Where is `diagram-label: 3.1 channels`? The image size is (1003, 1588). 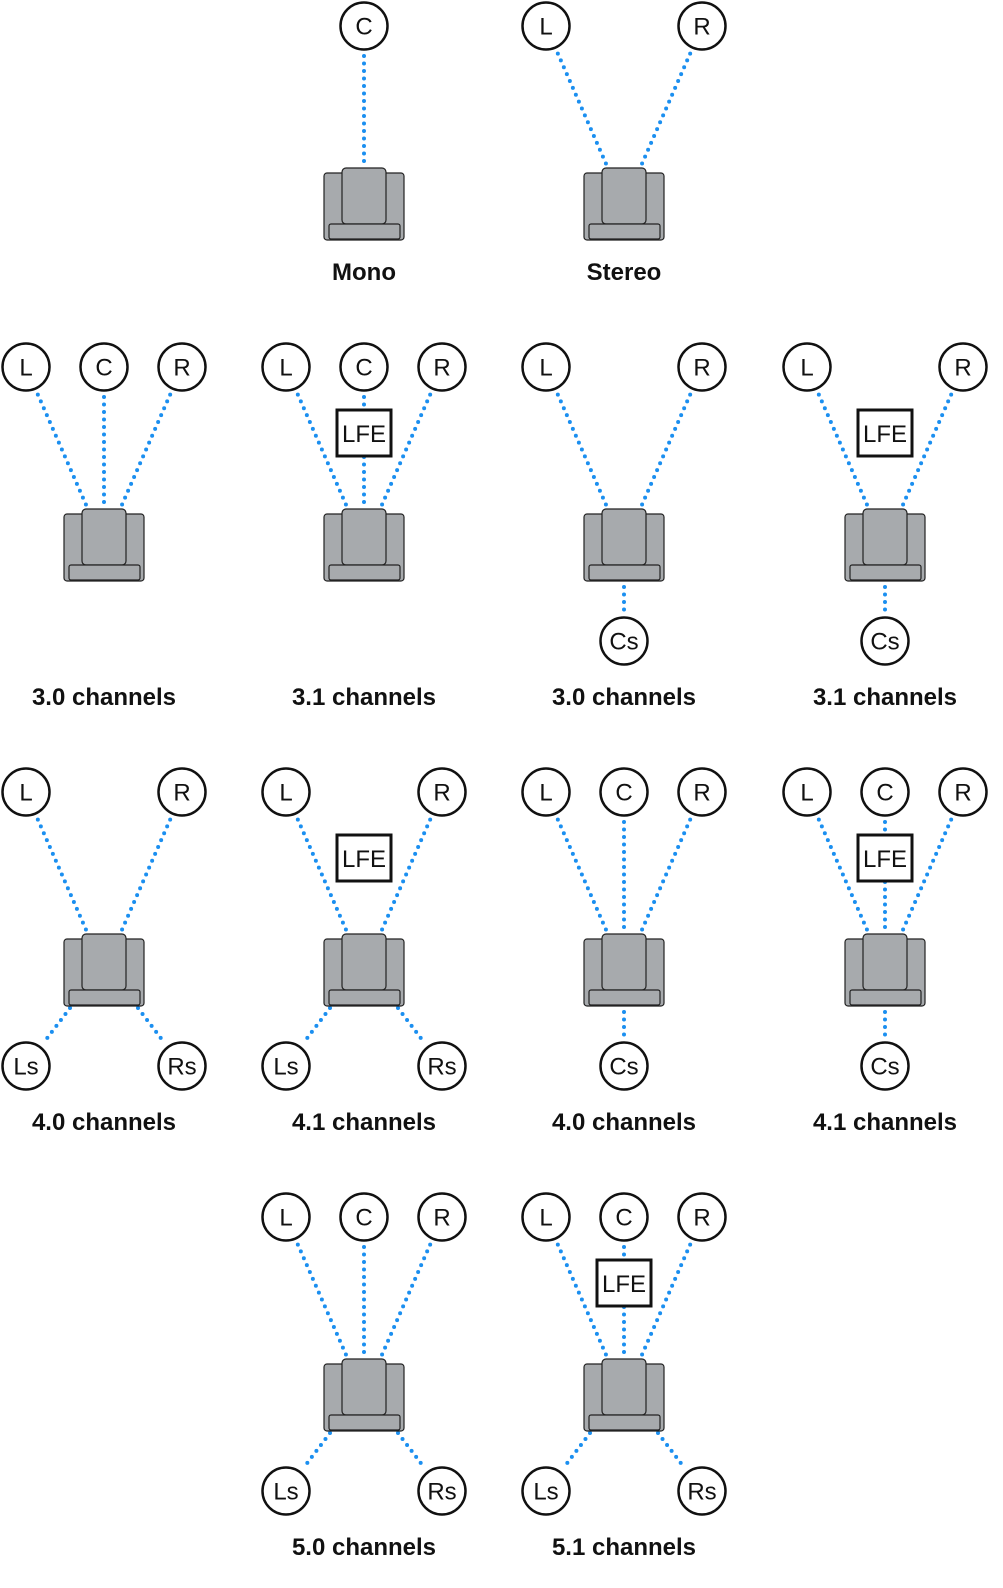
diagram-label: 3.1 channels is located at coordinates (885, 697).